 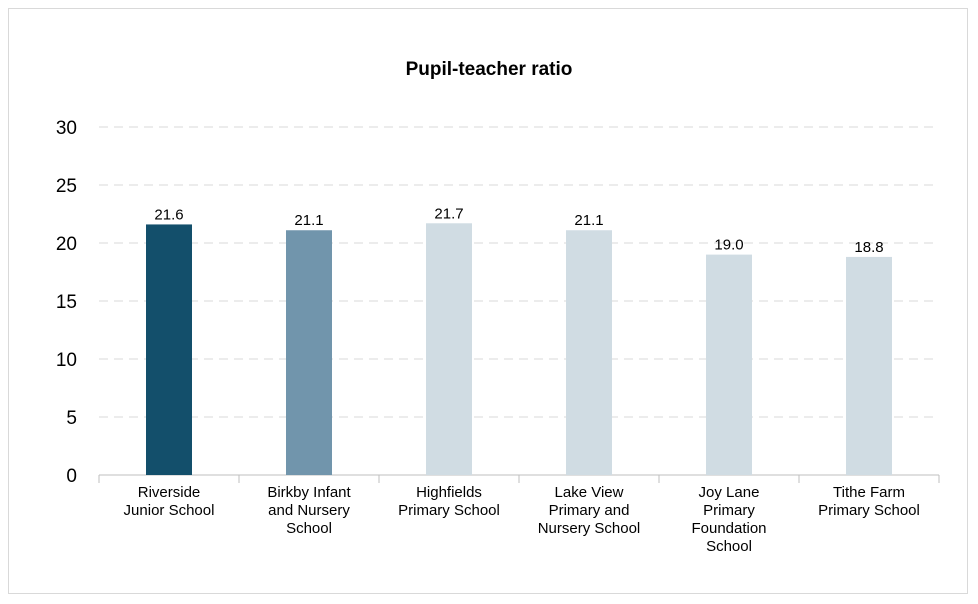 What do you see at coordinates (449, 492) in the screenshot?
I see `x-category-label: Highfields` at bounding box center [449, 492].